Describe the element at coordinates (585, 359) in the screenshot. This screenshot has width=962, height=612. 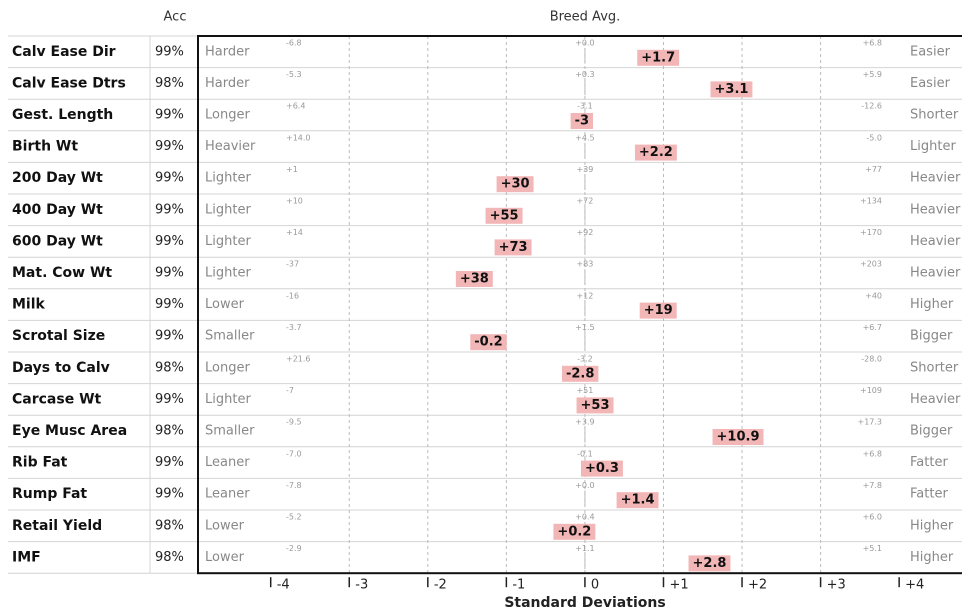
I see `scale-mid: -3.2` at that location.